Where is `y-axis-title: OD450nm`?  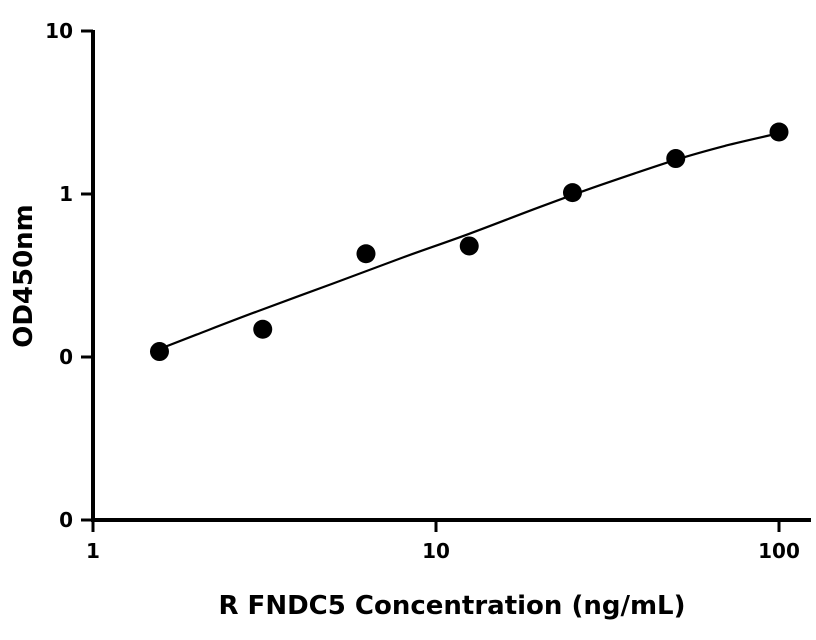
y-axis-title: OD450nm is located at coordinates (24, 276).